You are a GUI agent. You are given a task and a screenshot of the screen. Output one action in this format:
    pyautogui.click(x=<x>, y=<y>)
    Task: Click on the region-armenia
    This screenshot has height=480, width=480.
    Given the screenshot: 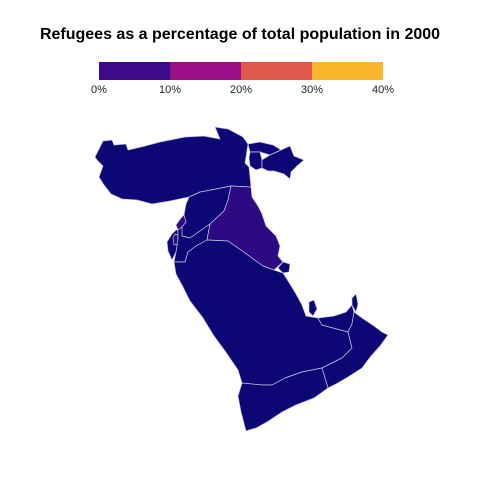 What is the action you would take?
    pyautogui.click(x=255, y=161)
    